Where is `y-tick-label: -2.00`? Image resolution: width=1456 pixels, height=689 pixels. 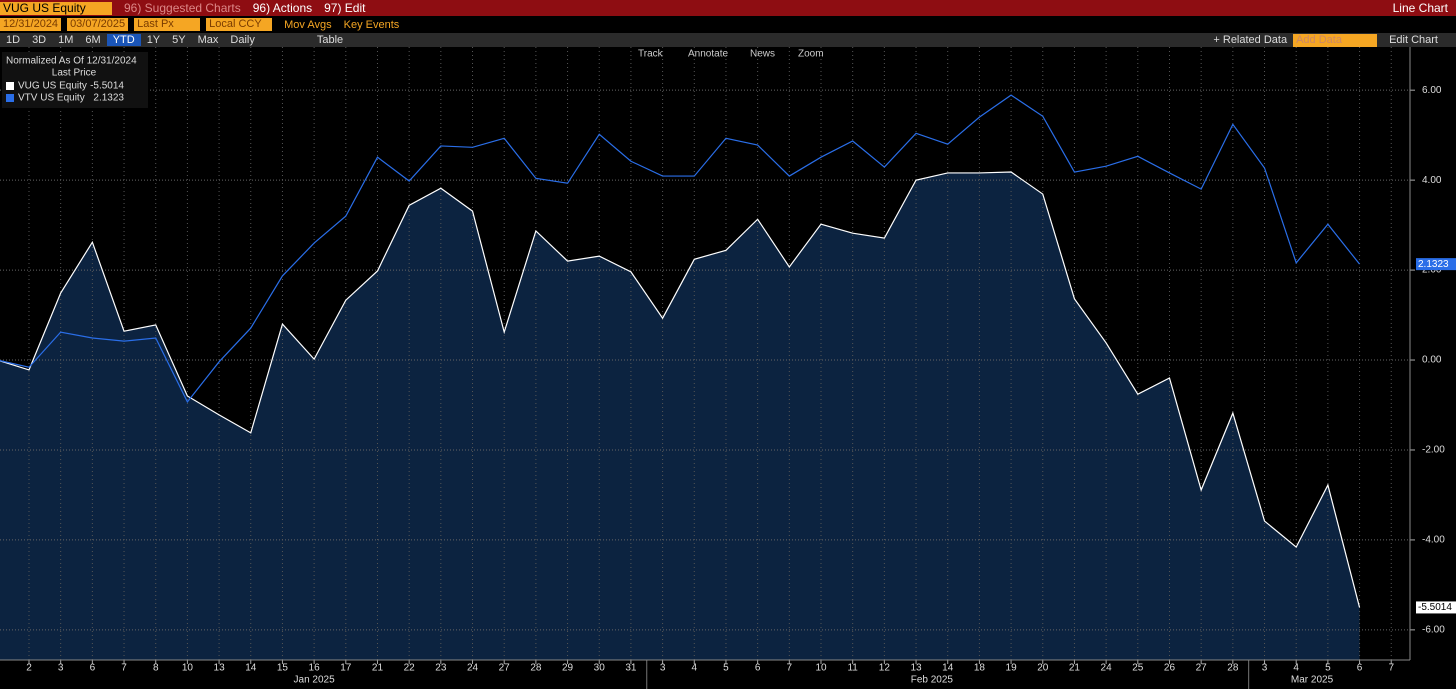 y-tick-label: -2.00 is located at coordinates (1433, 450).